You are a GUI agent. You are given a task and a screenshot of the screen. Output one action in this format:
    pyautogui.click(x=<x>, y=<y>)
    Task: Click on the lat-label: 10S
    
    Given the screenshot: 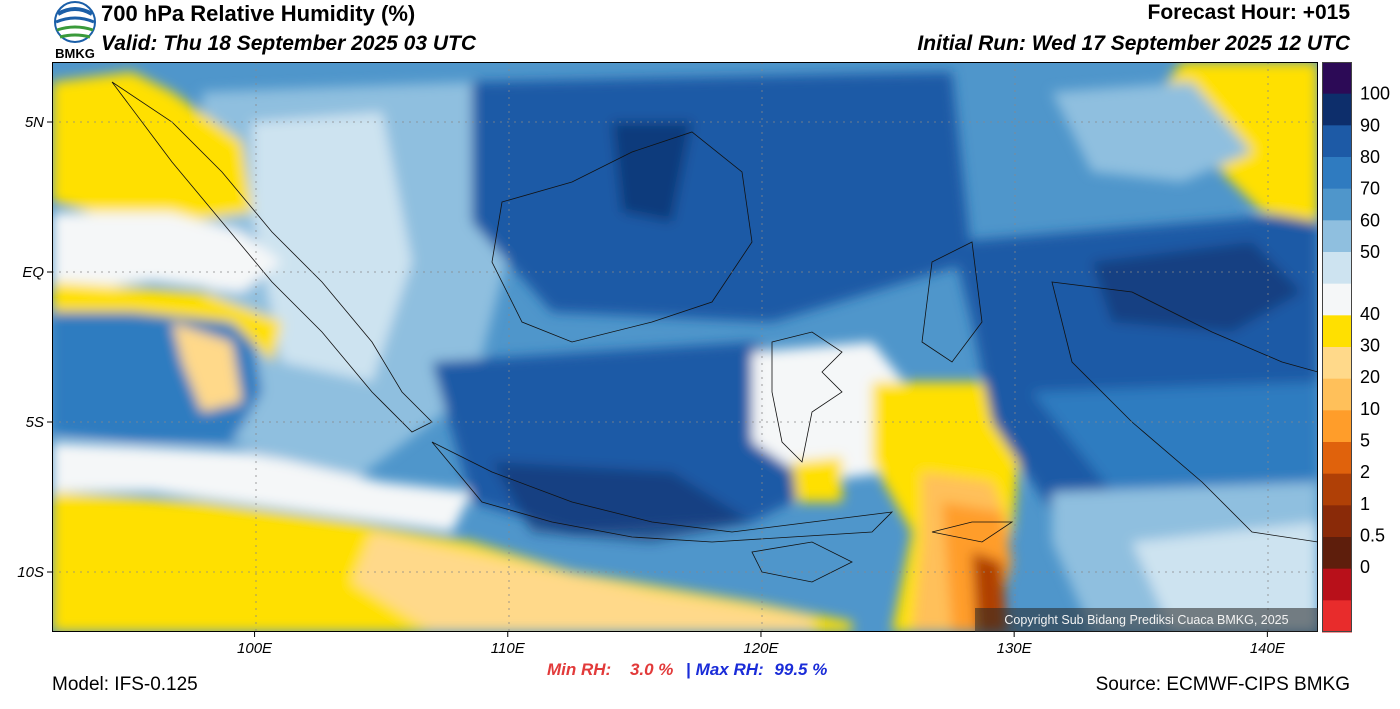 What is the action you would take?
    pyautogui.click(x=30, y=572)
    